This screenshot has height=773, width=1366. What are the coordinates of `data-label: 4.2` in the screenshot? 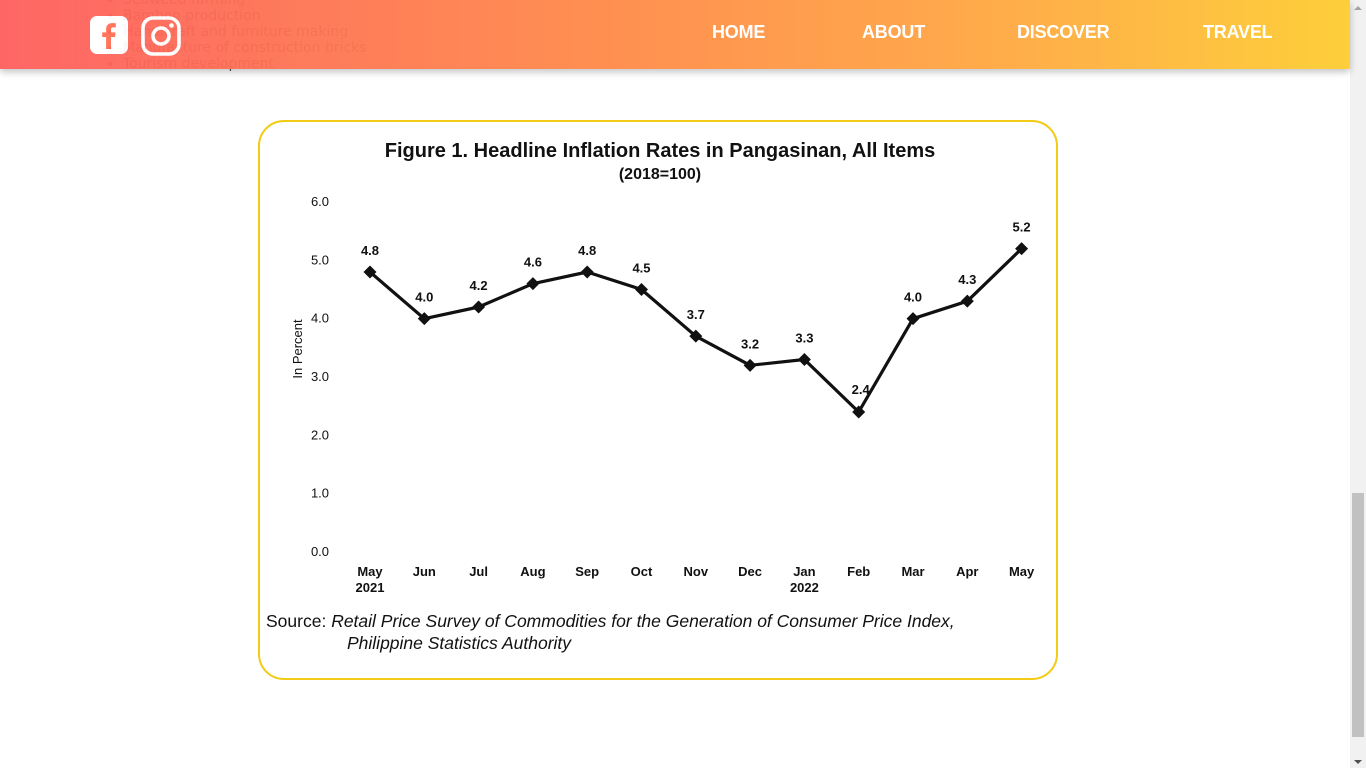 It's located at (479, 285).